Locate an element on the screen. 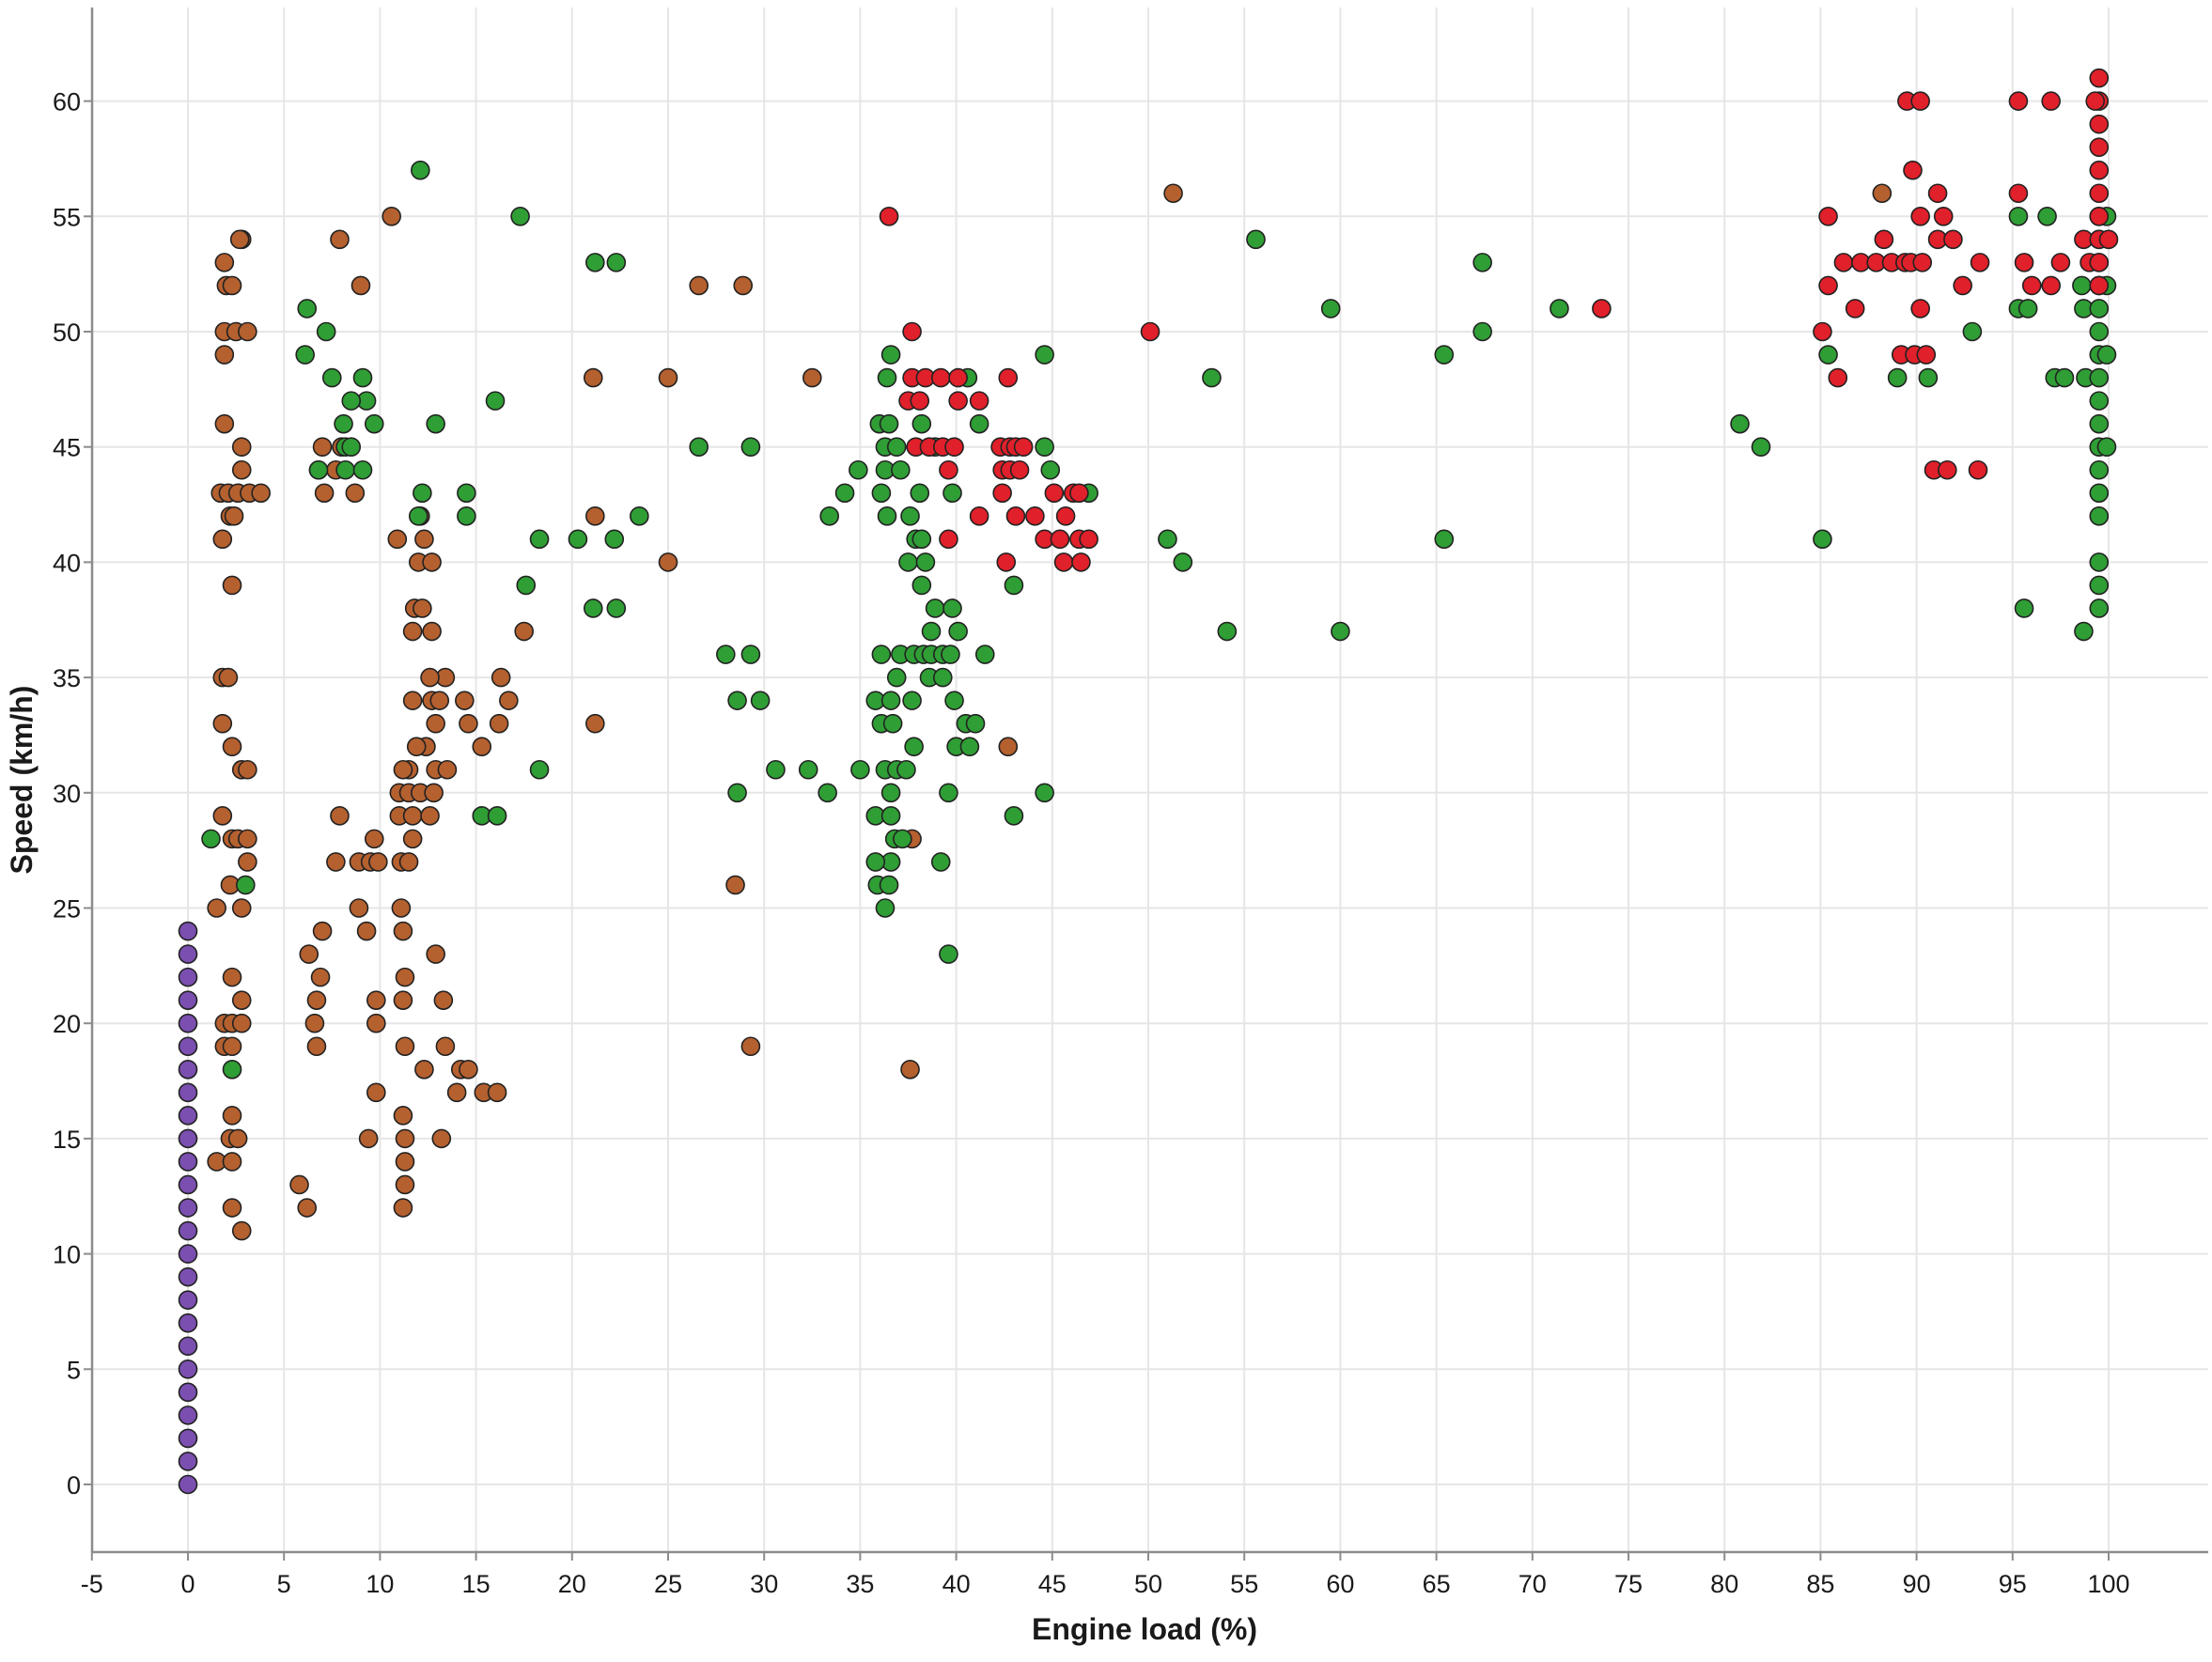  x-tick-label: 95 is located at coordinates (2013, 1584).